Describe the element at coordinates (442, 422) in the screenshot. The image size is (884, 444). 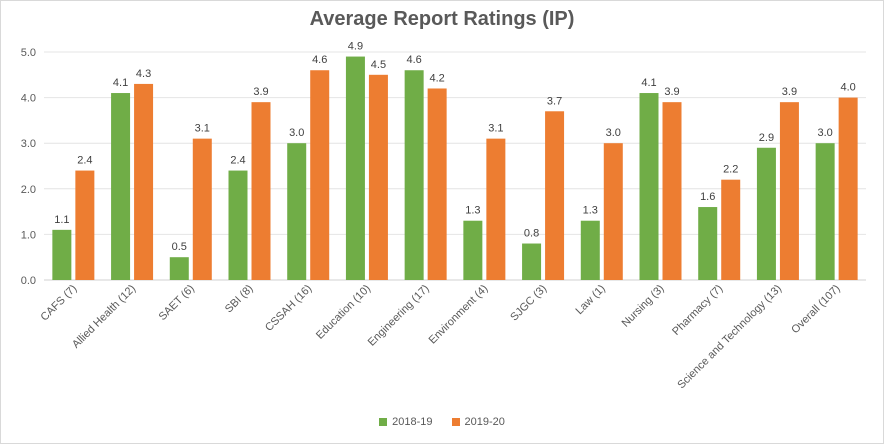
I see `legend: 2018-19 2019-20` at that location.